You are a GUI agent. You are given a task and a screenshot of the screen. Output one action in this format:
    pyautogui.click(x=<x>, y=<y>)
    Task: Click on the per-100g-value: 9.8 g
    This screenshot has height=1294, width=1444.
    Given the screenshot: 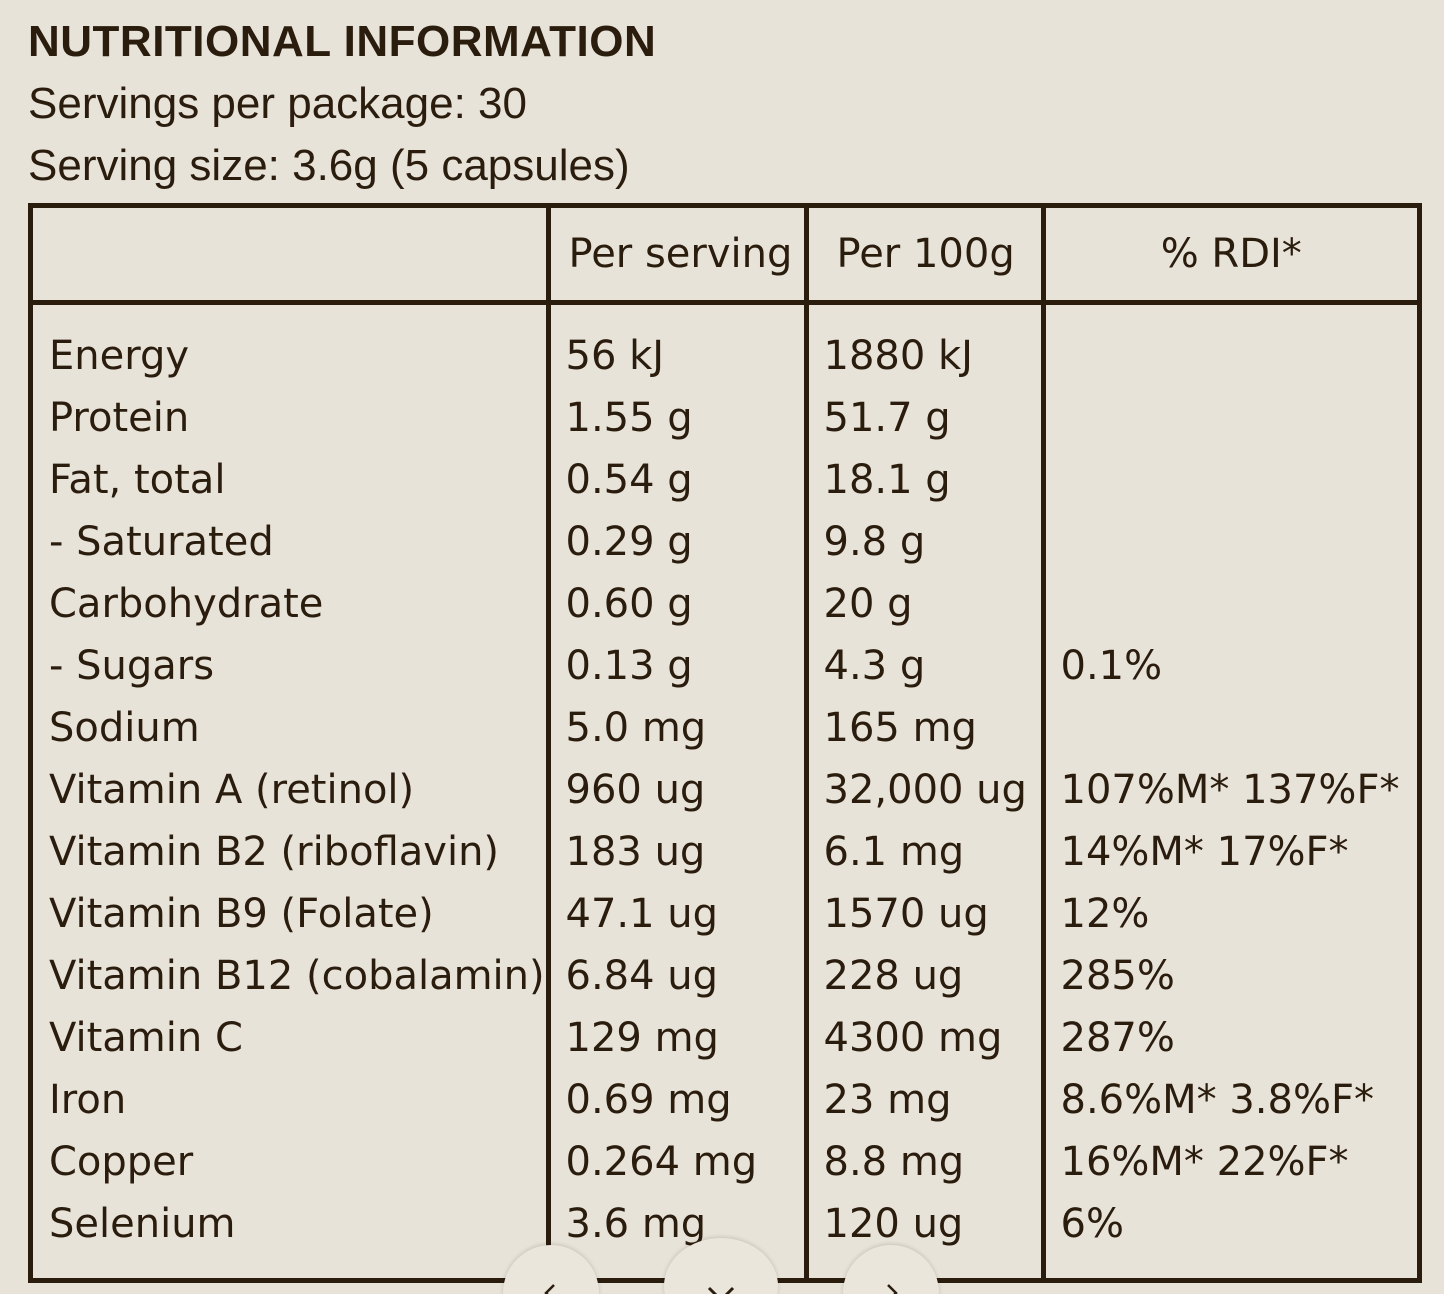 What is the action you would take?
    pyautogui.click(x=923, y=542)
    